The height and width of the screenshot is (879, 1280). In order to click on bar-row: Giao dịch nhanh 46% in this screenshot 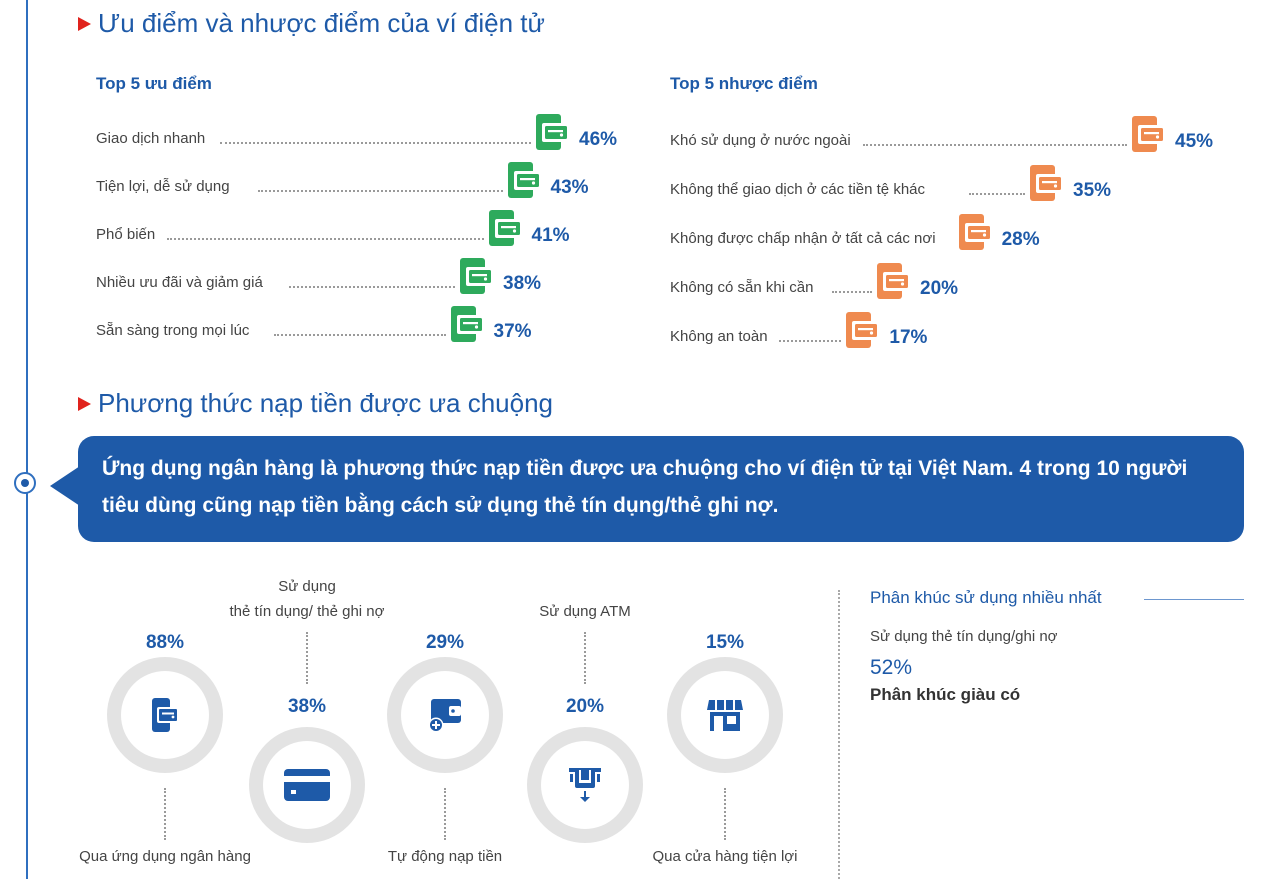, I will do `click(403, 135)`.